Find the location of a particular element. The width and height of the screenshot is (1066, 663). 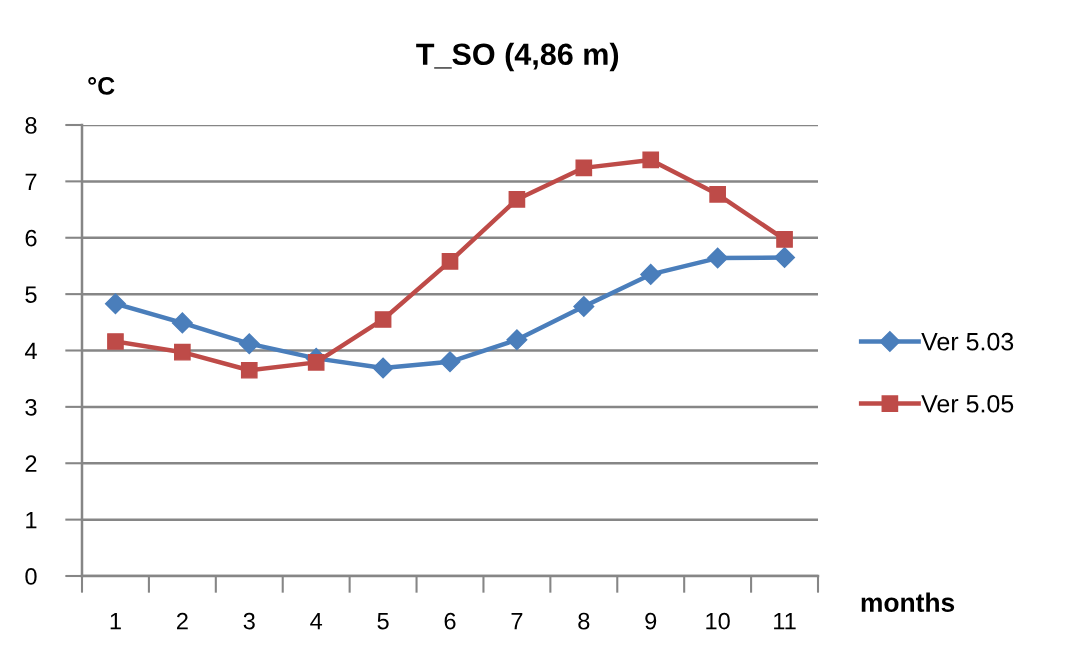

y-tick-label: 4 is located at coordinates (30, 351).